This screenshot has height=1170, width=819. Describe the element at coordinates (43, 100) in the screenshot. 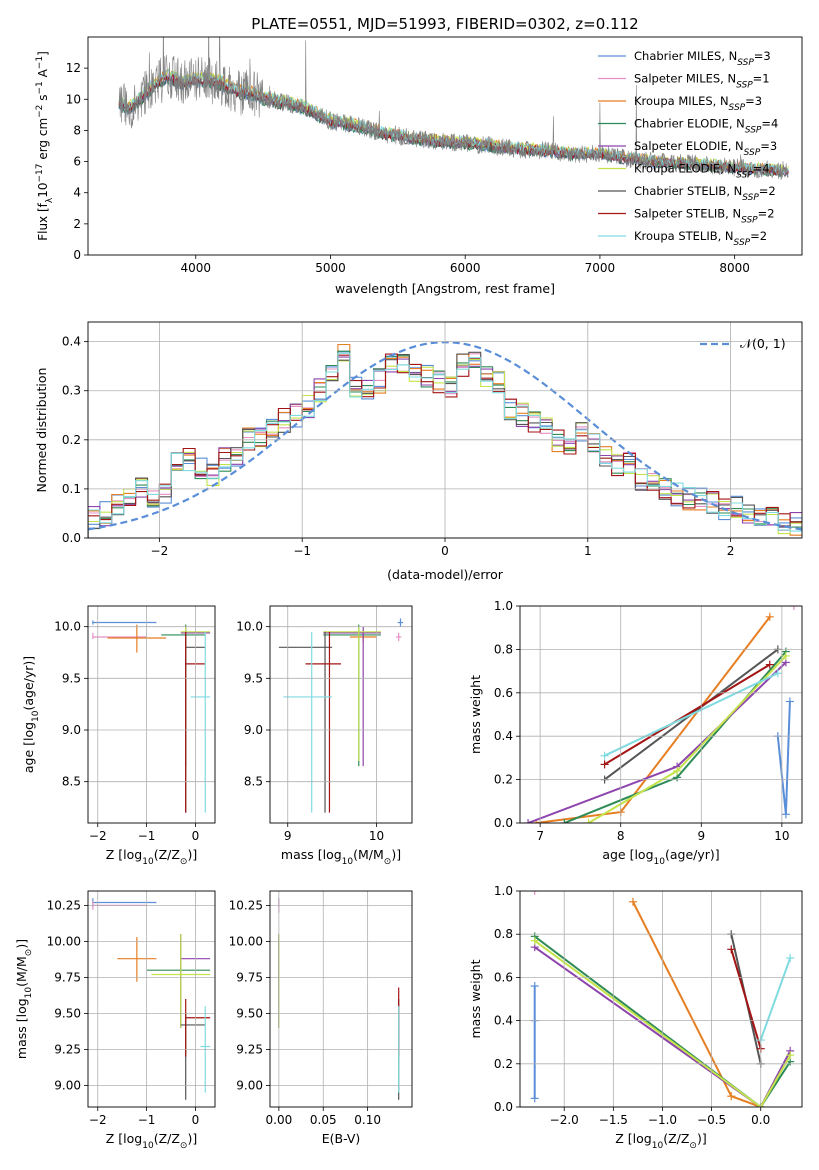

I see `label-segment: s` at that location.